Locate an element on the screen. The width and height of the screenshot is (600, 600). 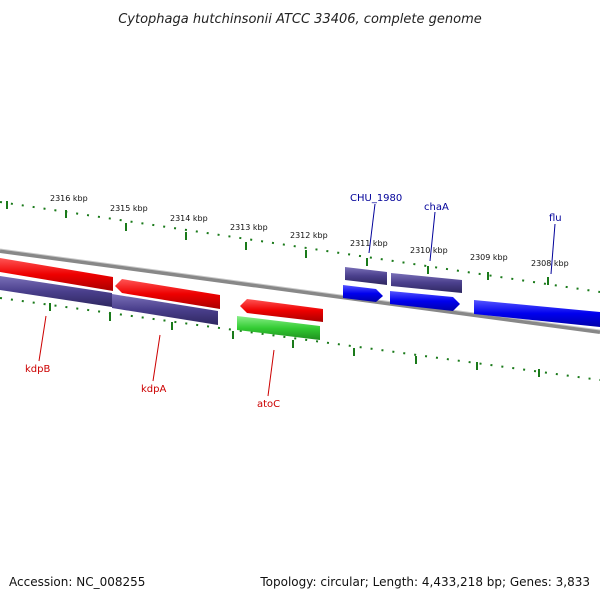
gene-label-kdpa: kdpA is located at coordinates (153, 389).